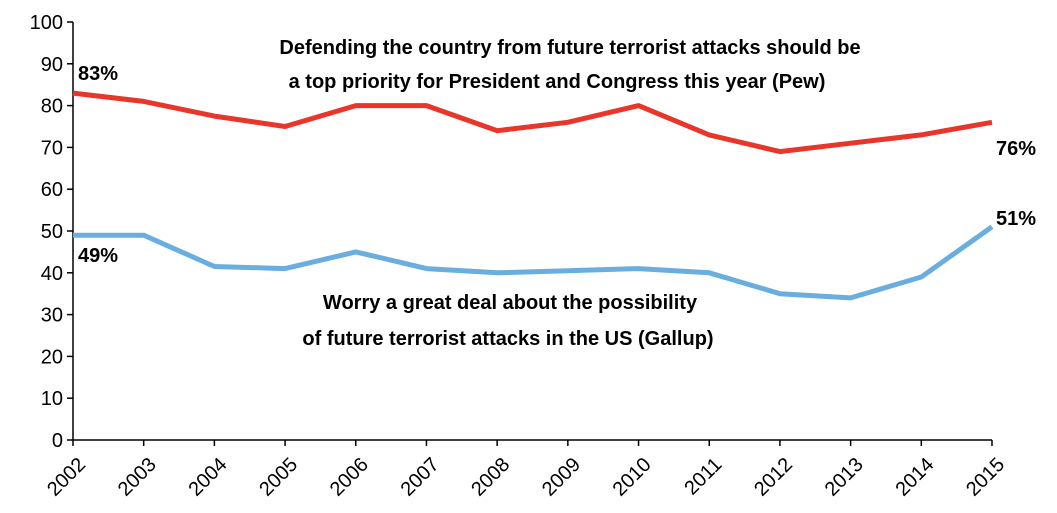 The width and height of the screenshot is (1057, 513). I want to click on x-tick-label: 2015, so click(985, 477).